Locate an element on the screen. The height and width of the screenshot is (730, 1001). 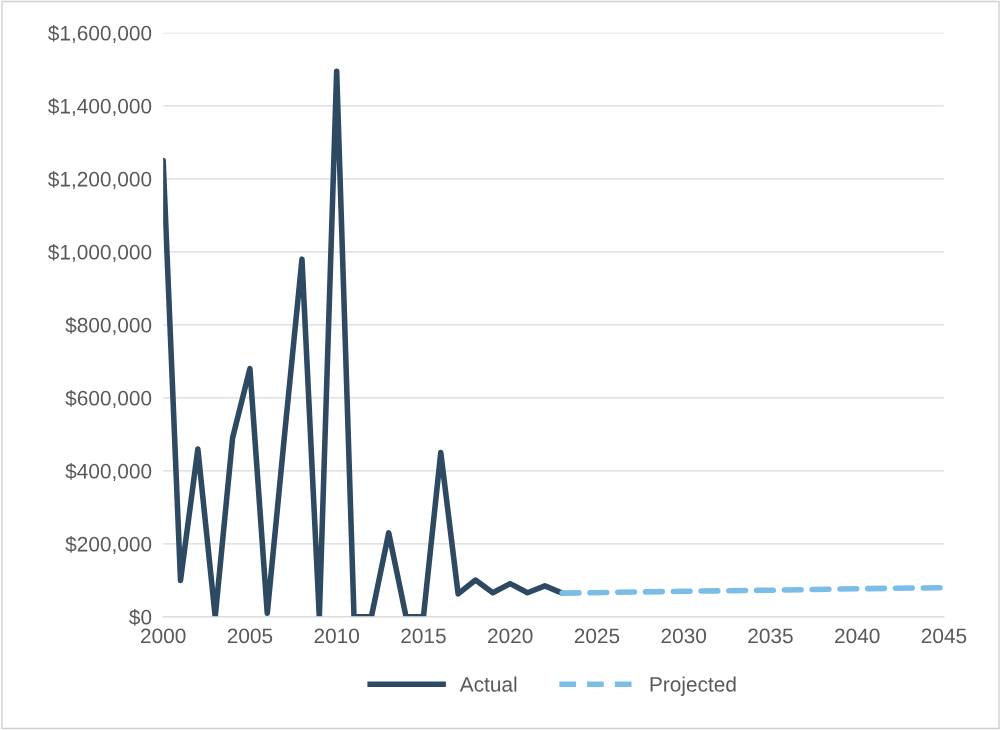
x-tick-label: 2025 is located at coordinates (597, 636).